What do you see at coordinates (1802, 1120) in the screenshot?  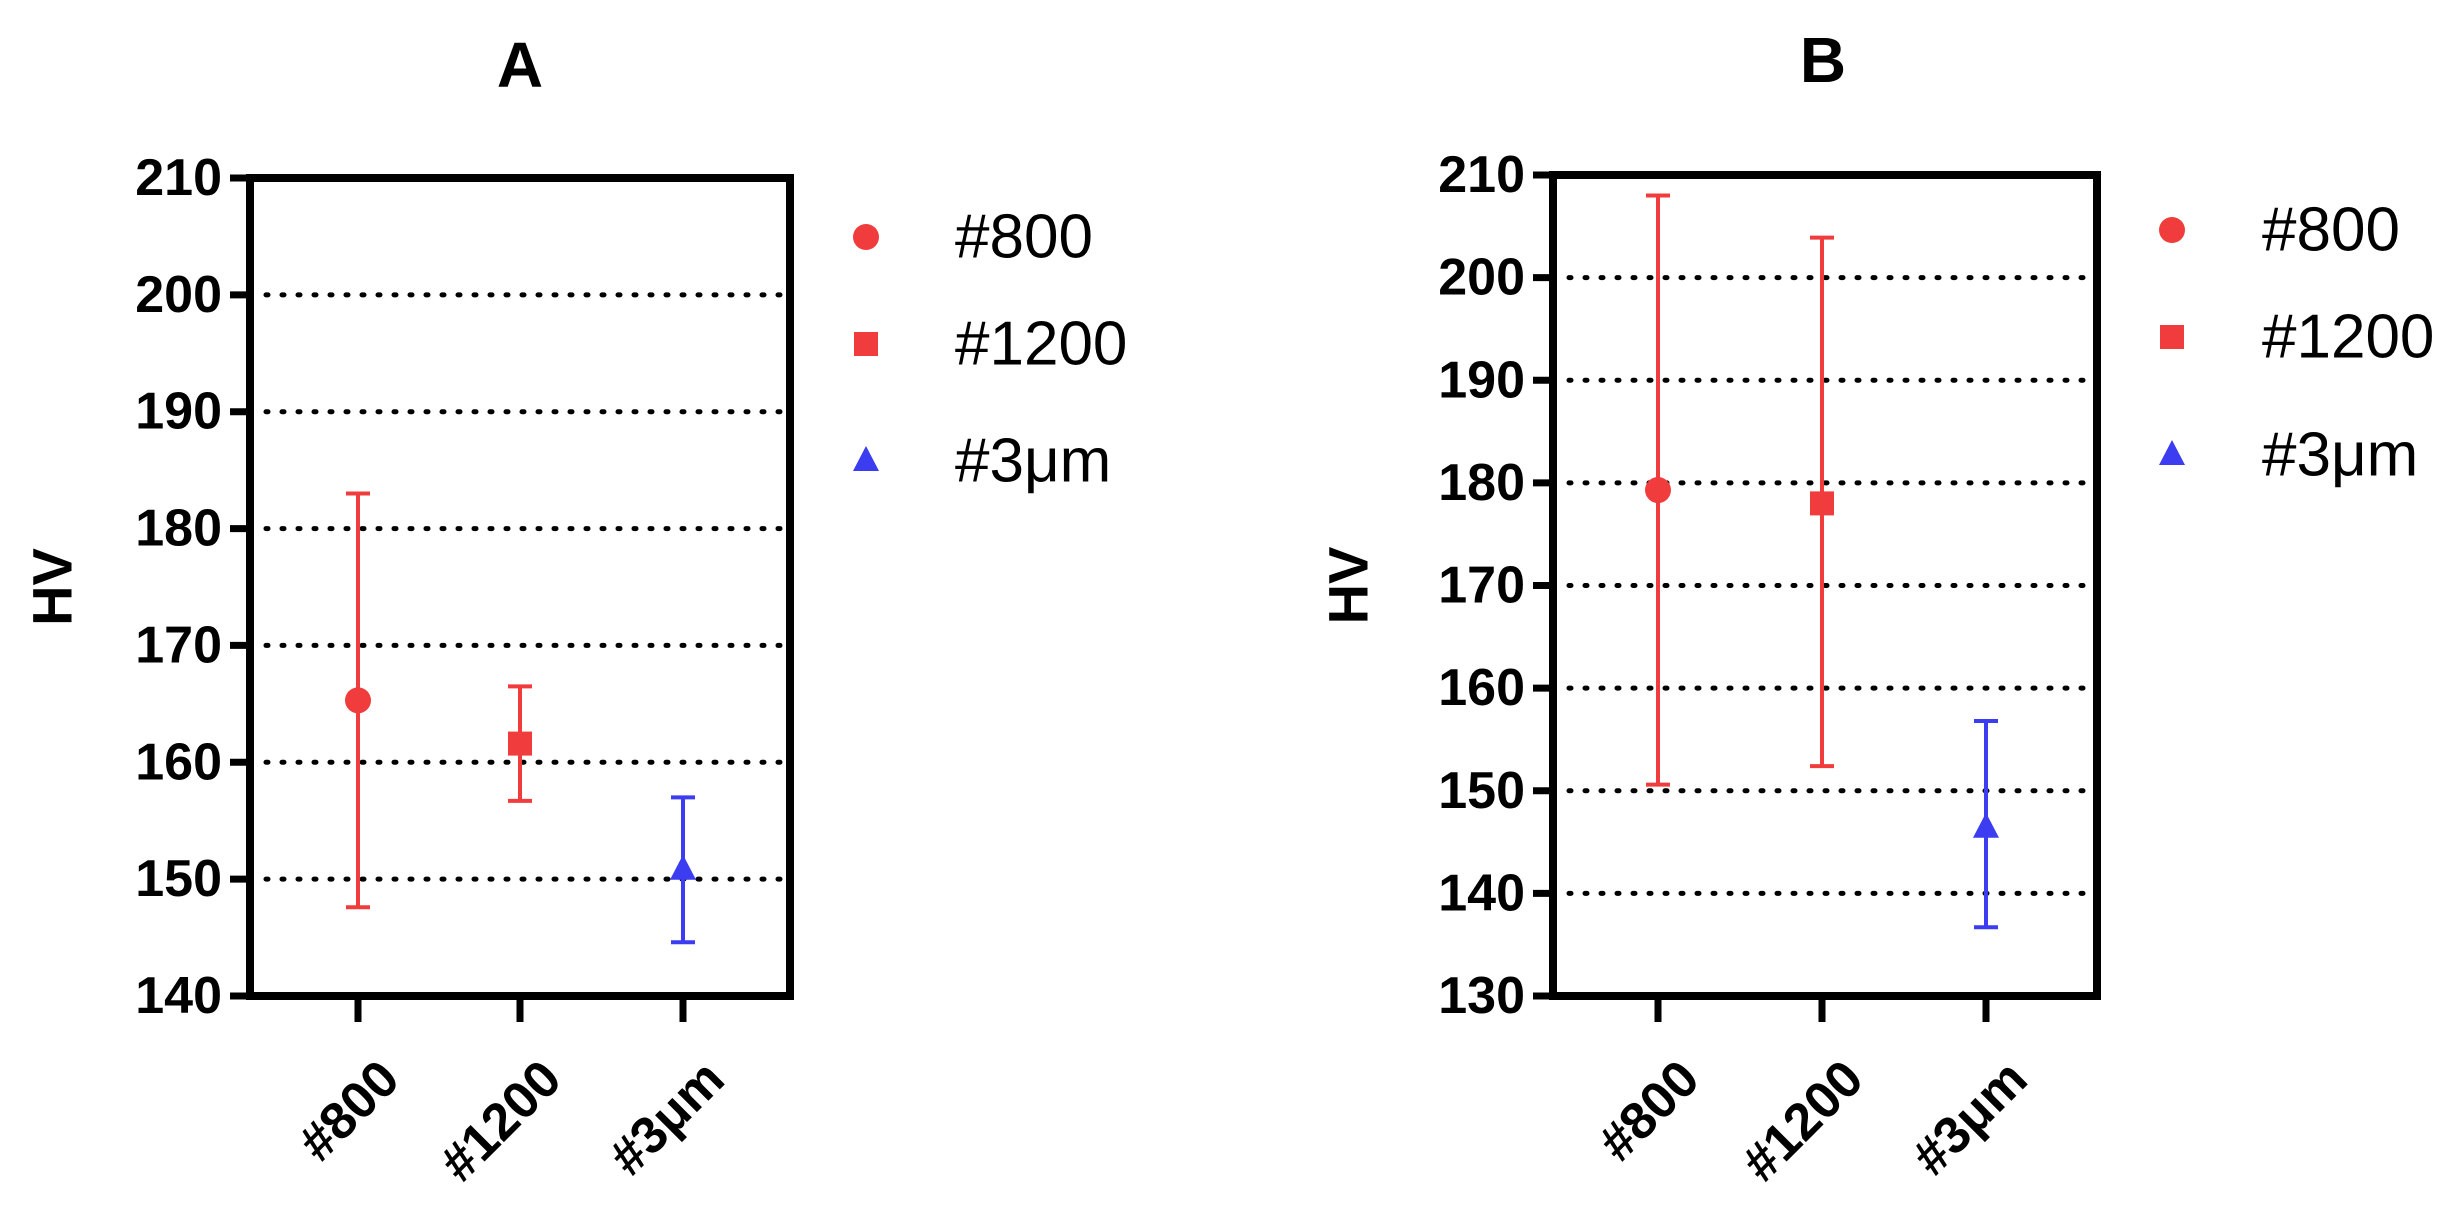 I see `x-tick-label-1-1: #1200` at bounding box center [1802, 1120].